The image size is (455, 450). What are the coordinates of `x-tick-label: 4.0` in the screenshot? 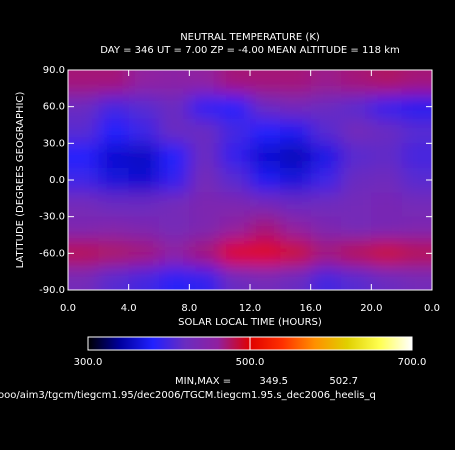 It's located at (129, 308).